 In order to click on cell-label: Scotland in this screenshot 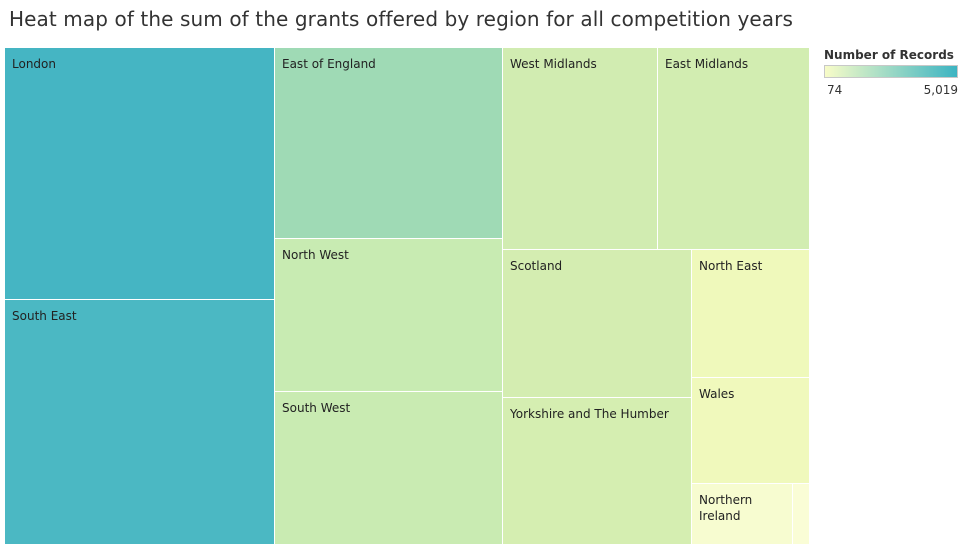, I will do `click(536, 266)`.